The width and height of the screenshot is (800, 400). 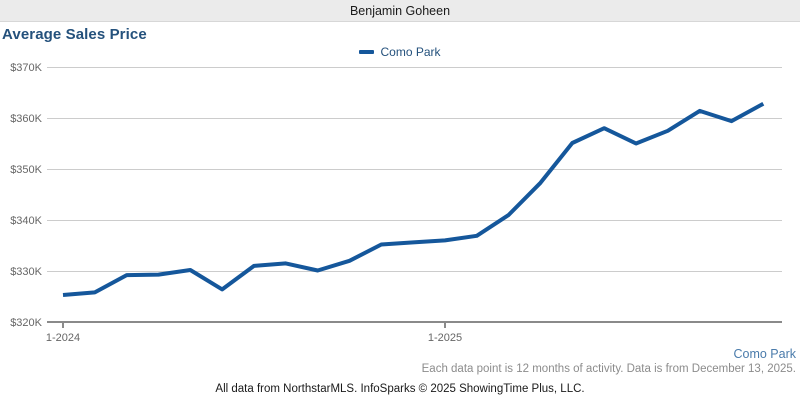 I want to click on y-axis-label: $340K, so click(x=26, y=221).